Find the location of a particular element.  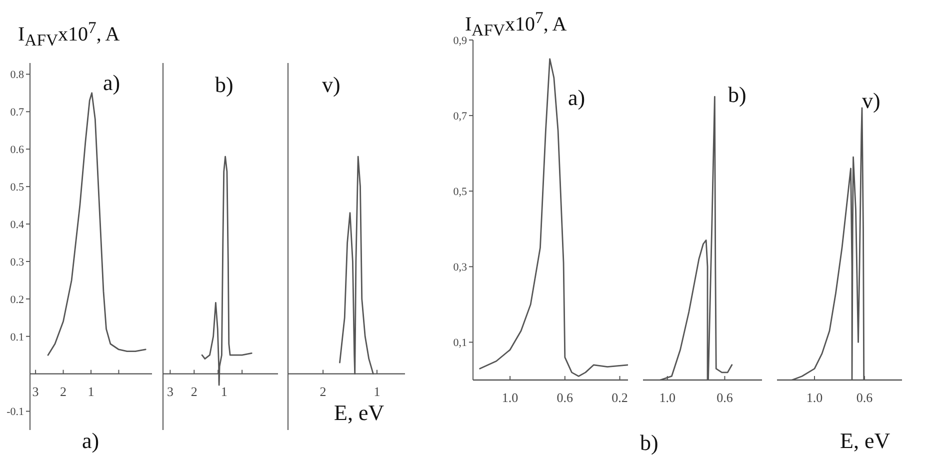

y-tick-label: 0.2 is located at coordinates (17, 300).